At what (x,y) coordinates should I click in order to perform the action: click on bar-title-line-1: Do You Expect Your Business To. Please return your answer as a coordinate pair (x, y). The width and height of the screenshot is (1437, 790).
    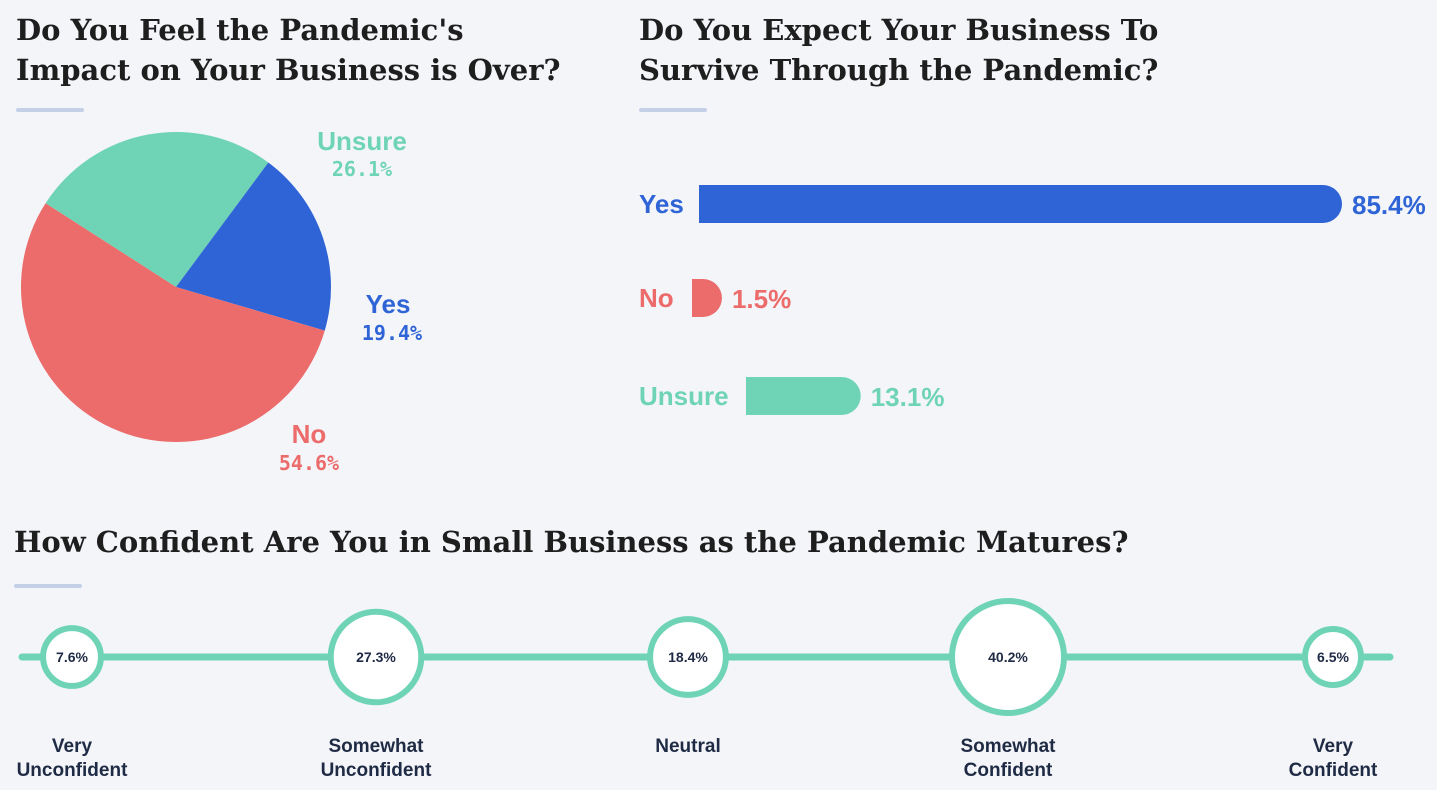
    Looking at the image, I should click on (899, 30).